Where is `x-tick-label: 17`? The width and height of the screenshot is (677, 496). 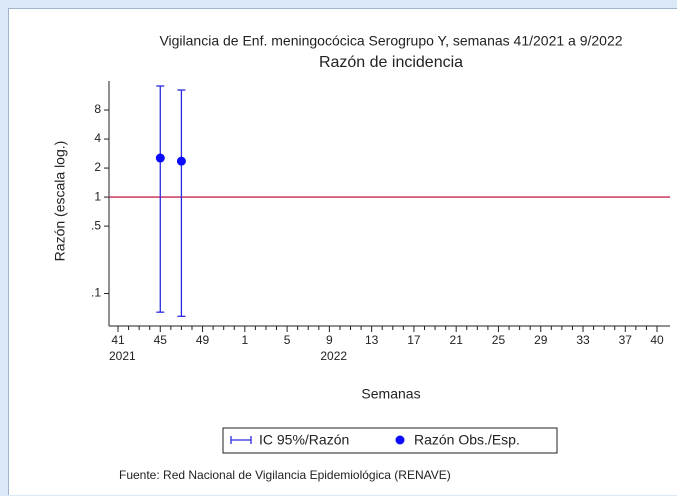 x-tick-label: 17 is located at coordinates (414, 340).